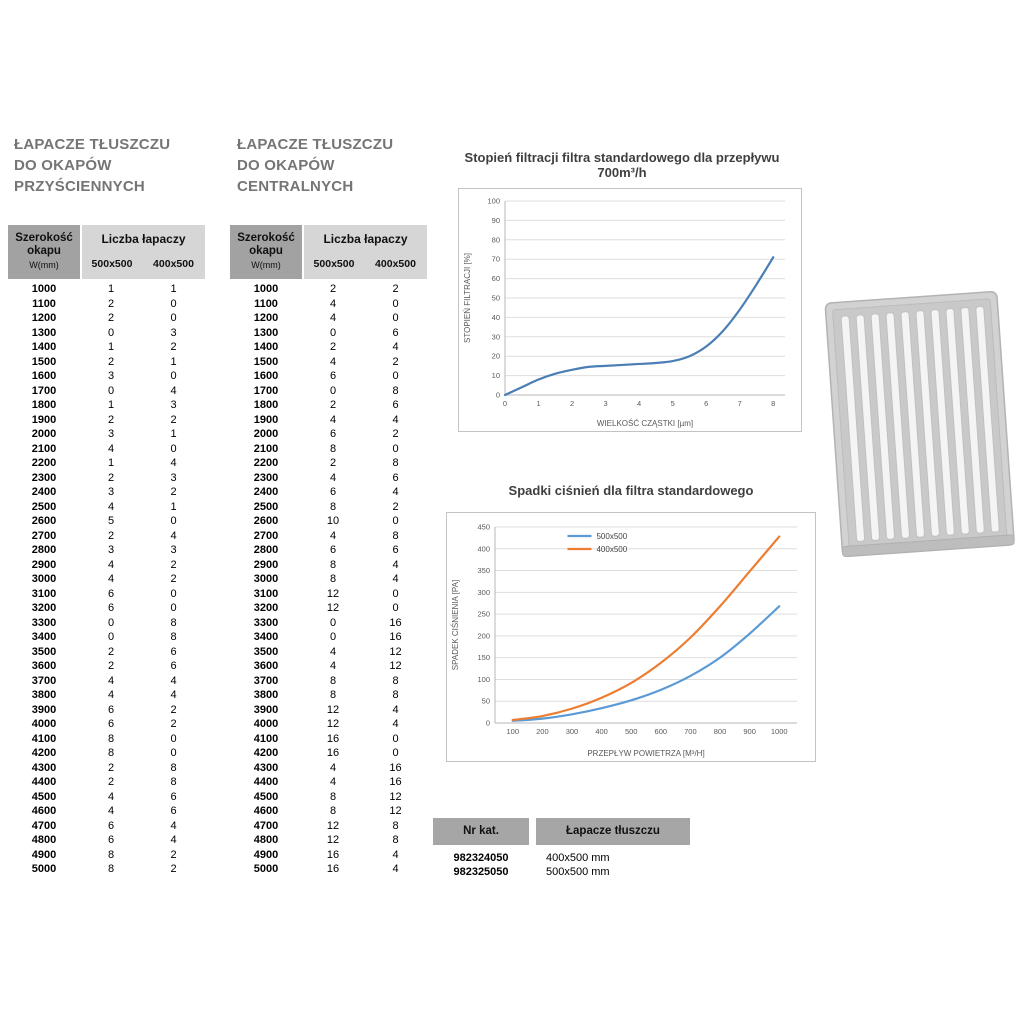 The image size is (1024, 1024). I want to click on table-row: 5000 16 4, so click(328, 869).